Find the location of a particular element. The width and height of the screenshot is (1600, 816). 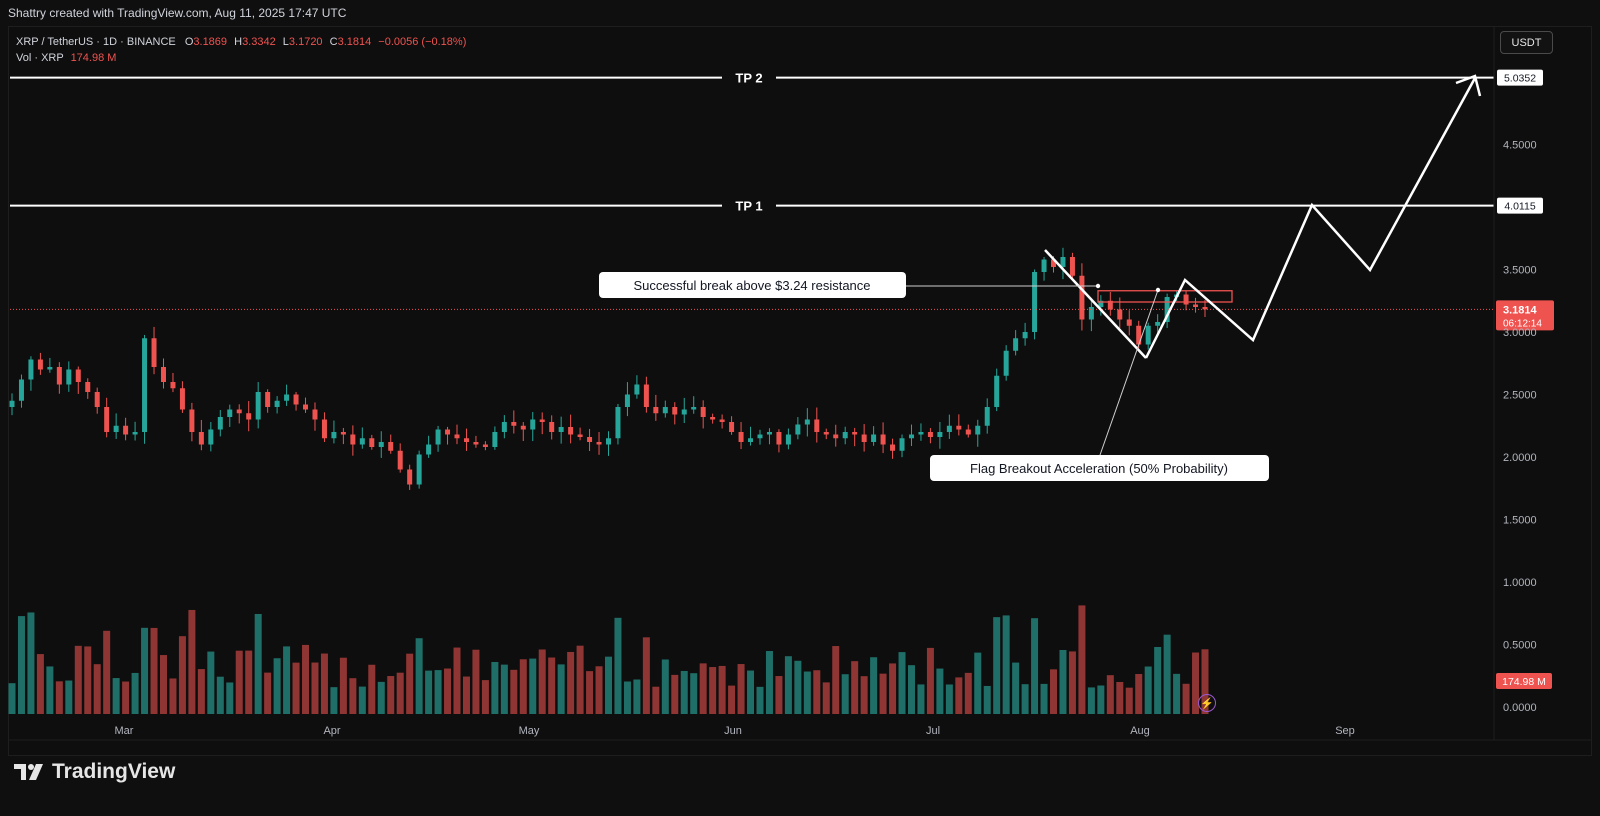

legend-symbol: XRP / TetherUS · 1D · BINANCE is located at coordinates (96, 42).